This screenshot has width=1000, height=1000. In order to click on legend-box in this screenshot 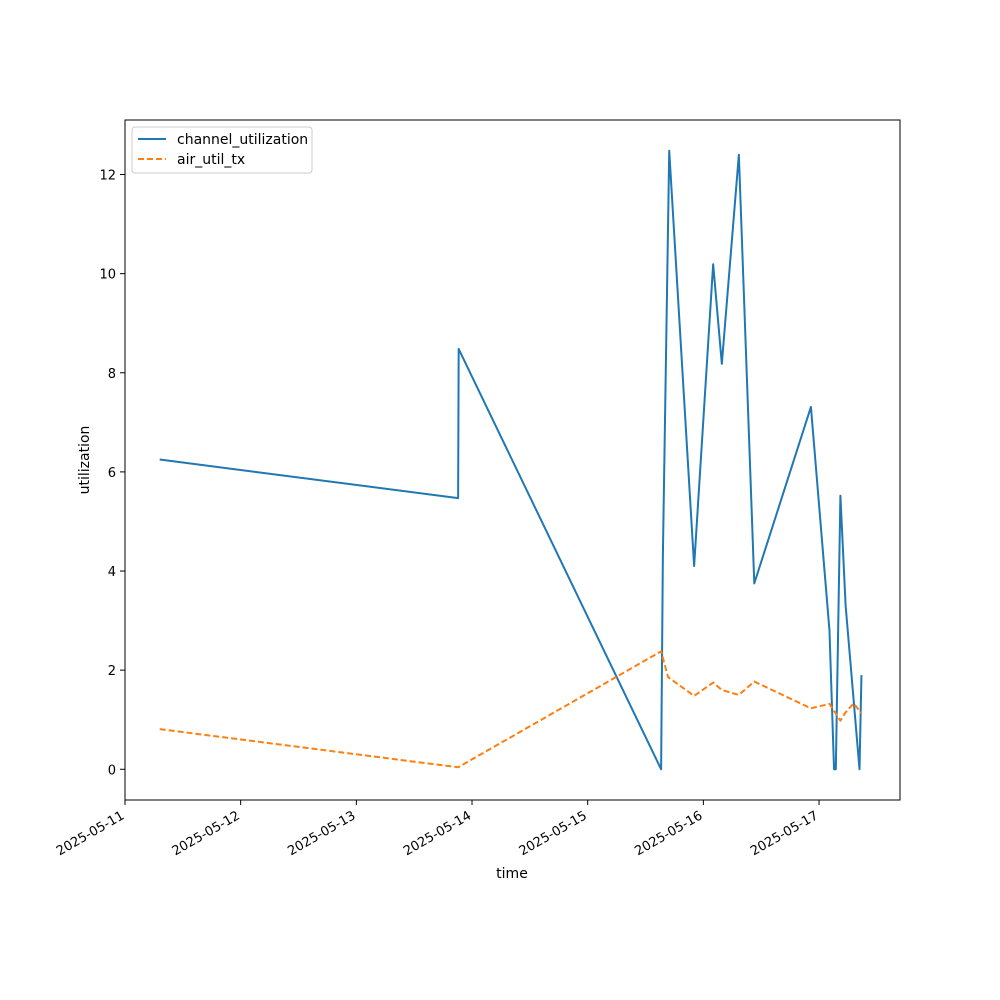, I will do `click(222, 150)`.